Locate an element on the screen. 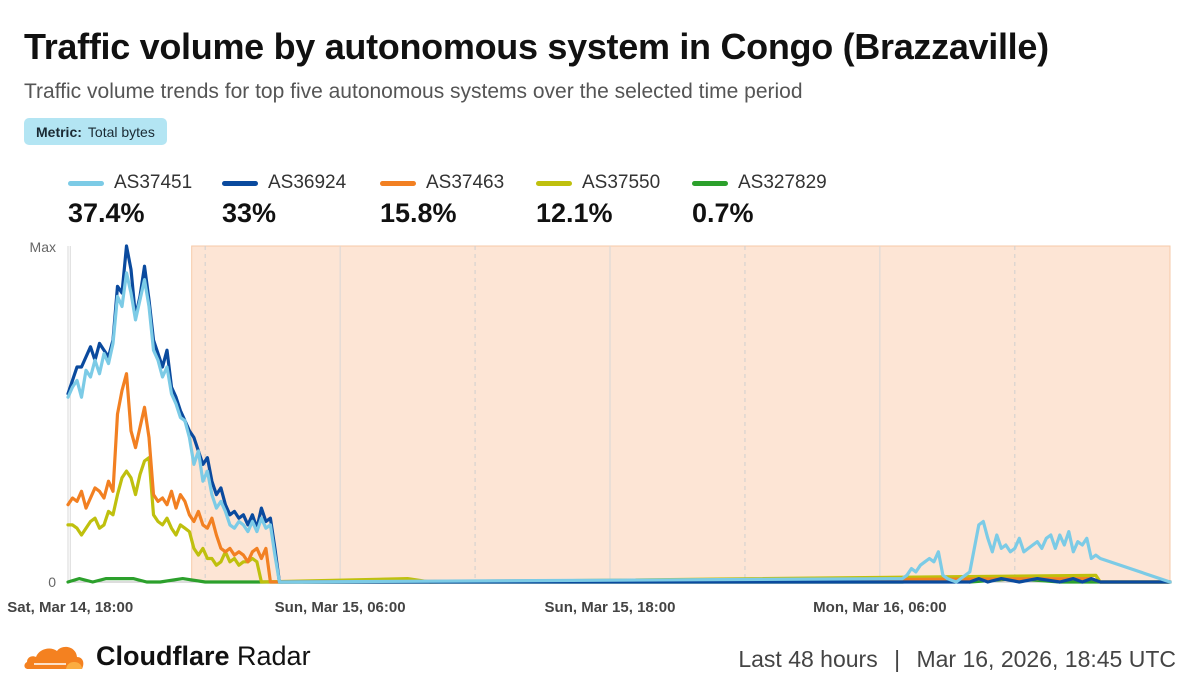 This screenshot has height=696, width=1200. legend-share: 37.4% is located at coordinates (106, 213).